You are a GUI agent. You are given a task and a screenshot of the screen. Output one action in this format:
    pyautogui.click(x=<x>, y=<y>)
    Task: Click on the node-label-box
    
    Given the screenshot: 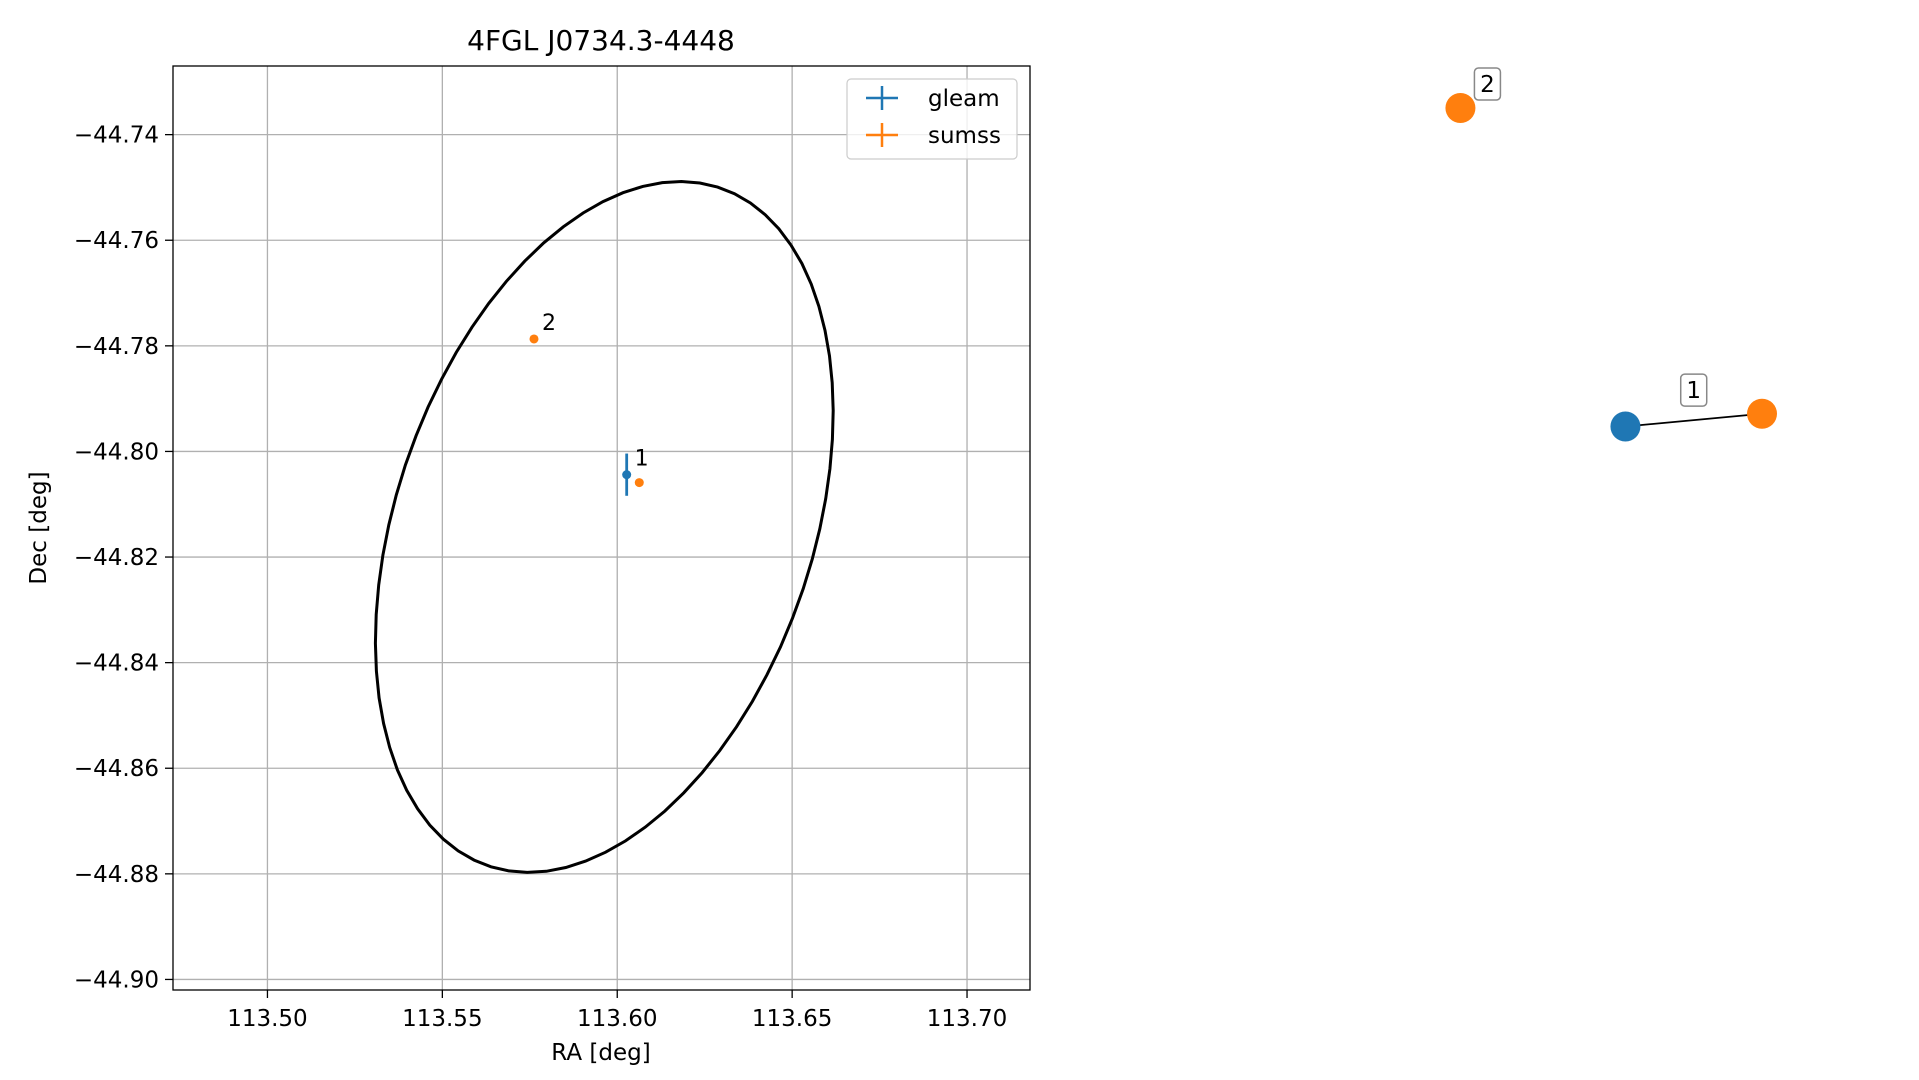 What is the action you would take?
    pyautogui.click(x=1487, y=84)
    